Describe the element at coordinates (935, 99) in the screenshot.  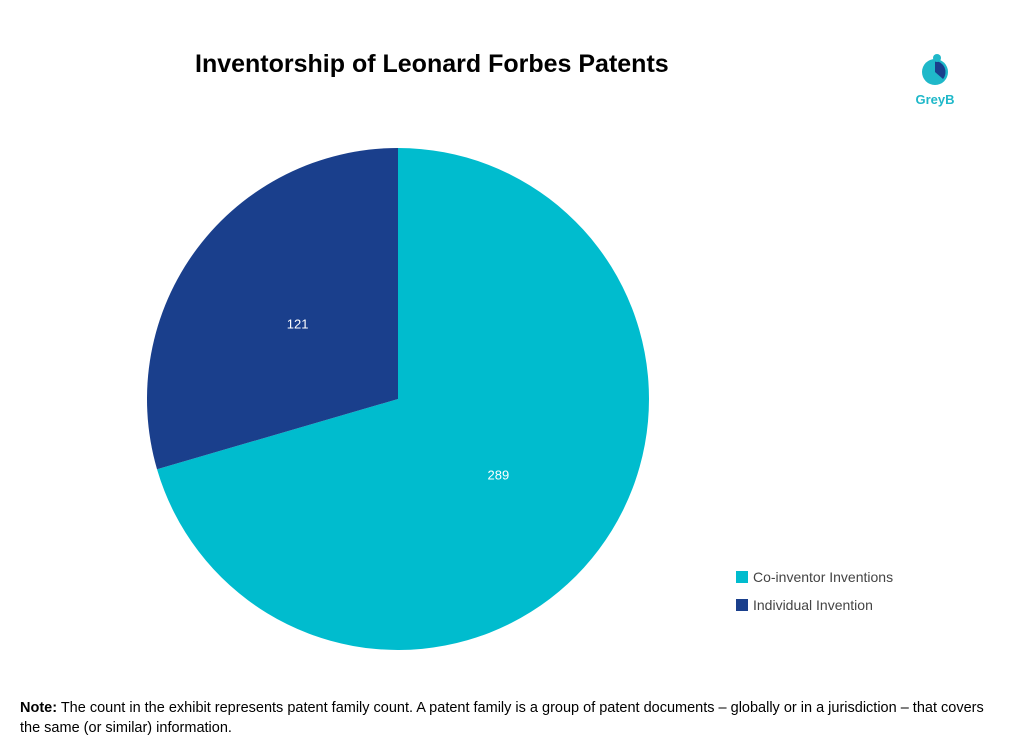
I see `logo-text: GreyB` at that location.